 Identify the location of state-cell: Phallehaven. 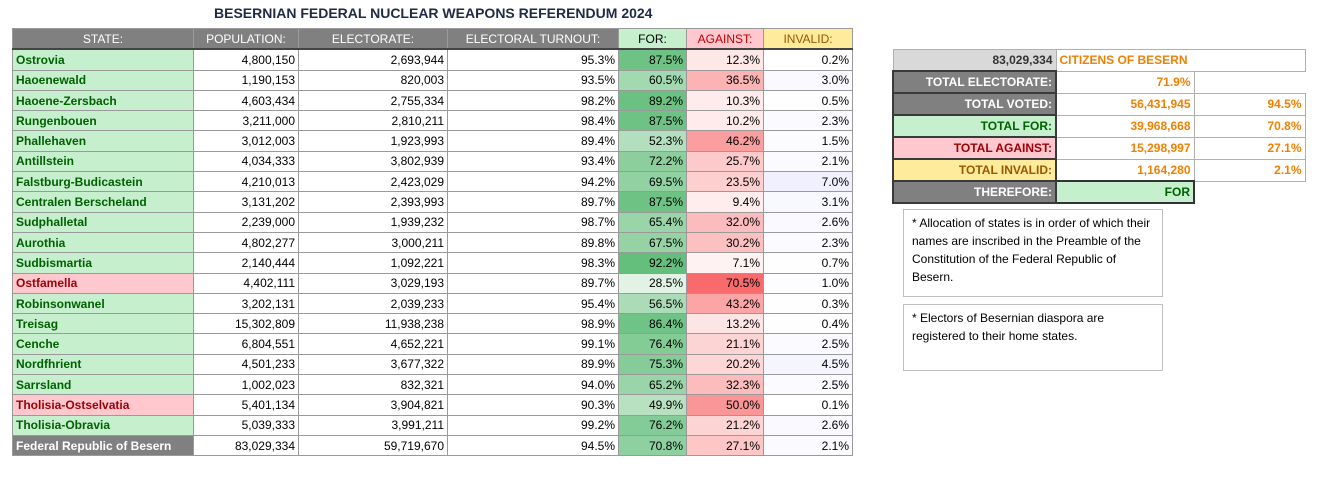
(103, 141).